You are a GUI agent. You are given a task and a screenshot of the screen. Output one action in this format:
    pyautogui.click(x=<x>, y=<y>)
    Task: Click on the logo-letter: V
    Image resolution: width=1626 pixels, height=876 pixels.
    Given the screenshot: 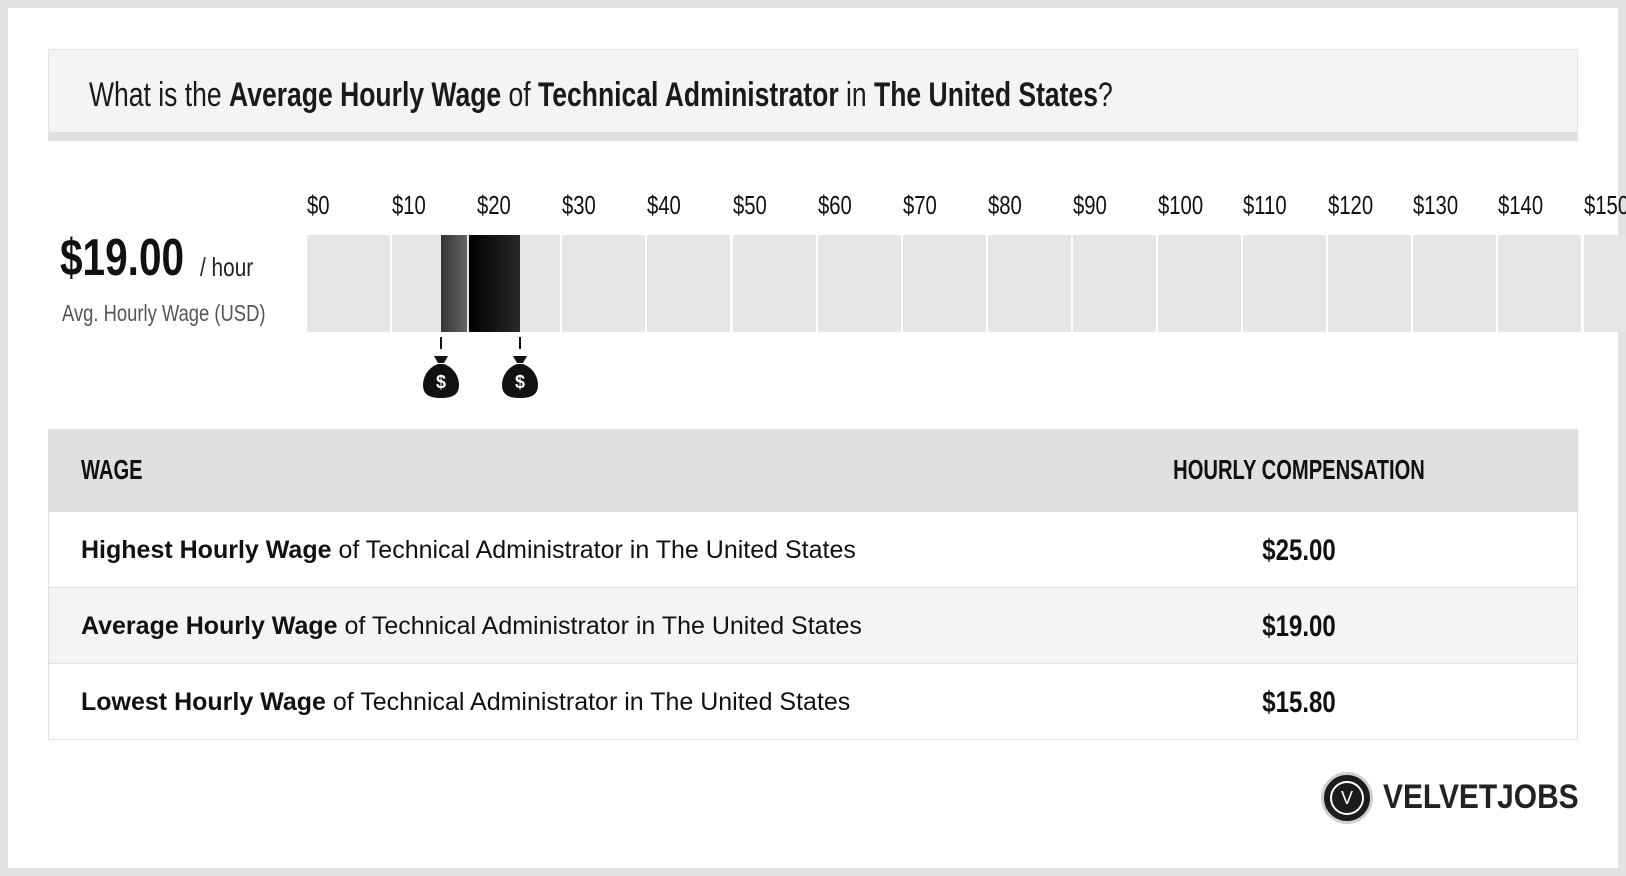 What is the action you would take?
    pyautogui.click(x=1347, y=798)
    